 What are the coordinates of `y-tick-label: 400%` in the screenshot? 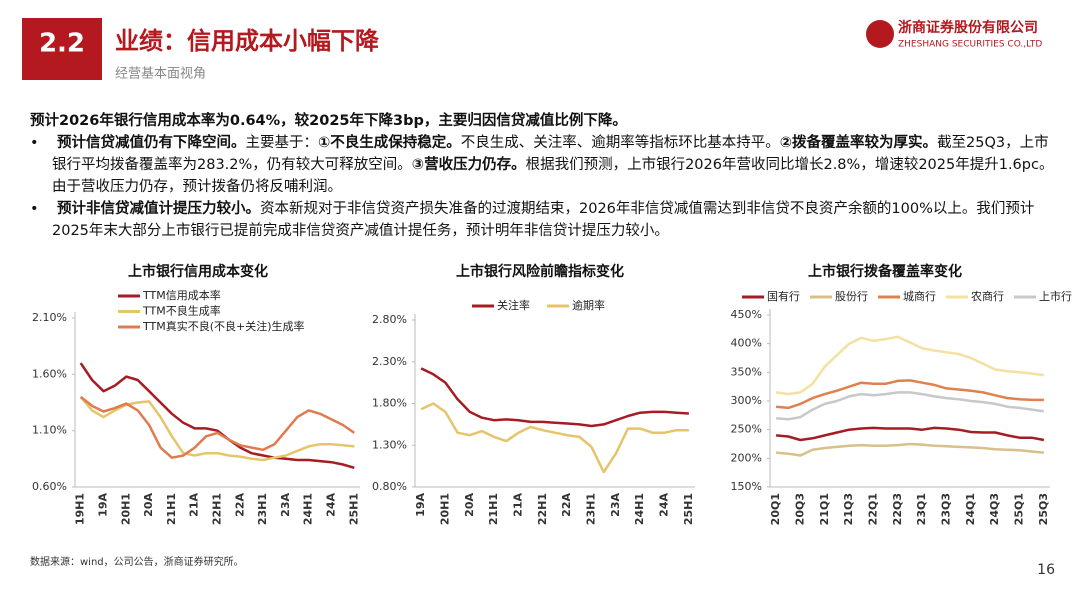 It's located at (746, 343).